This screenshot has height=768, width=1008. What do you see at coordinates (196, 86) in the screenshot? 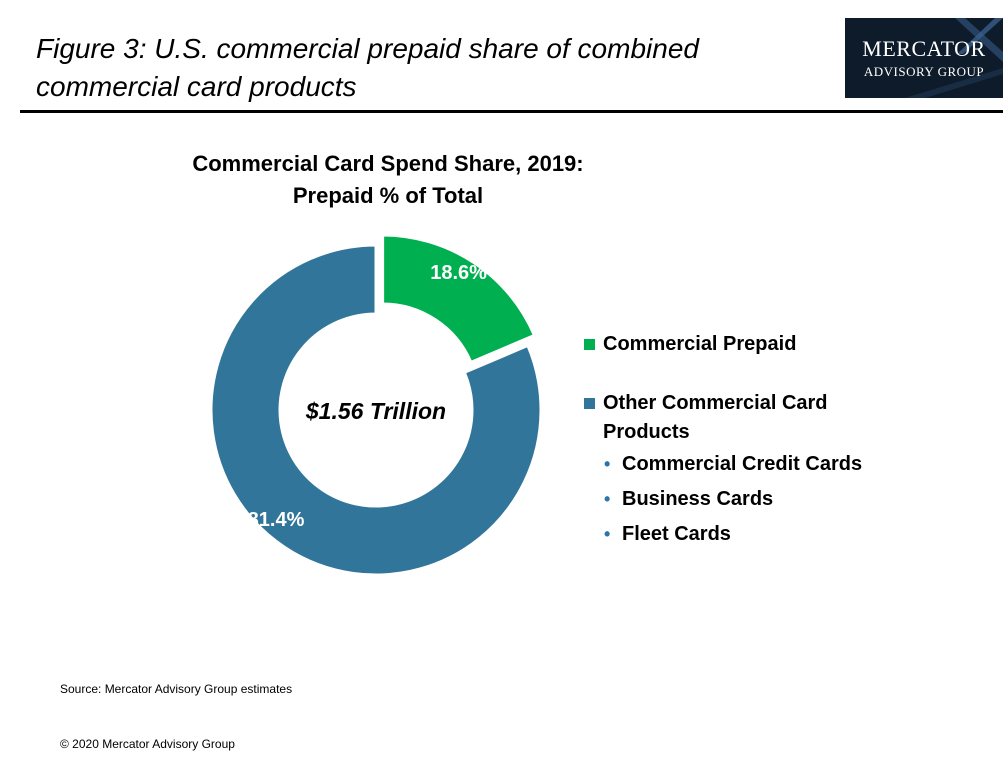
I see `figure-title-line2: commercial card products` at bounding box center [196, 86].